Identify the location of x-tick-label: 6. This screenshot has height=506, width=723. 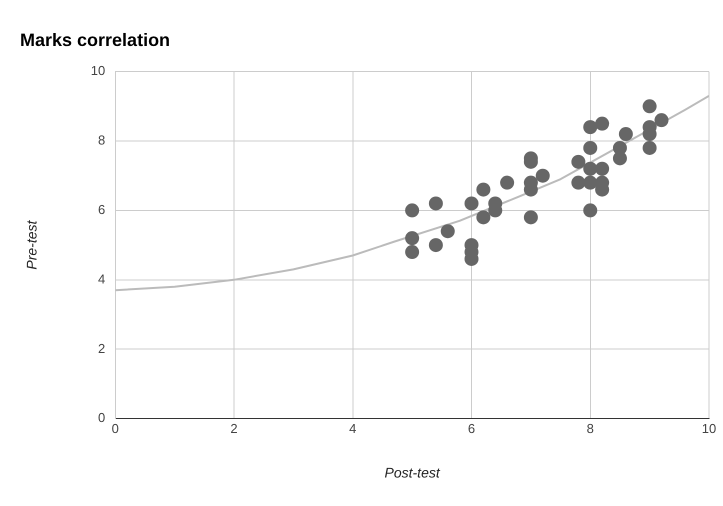
(472, 428).